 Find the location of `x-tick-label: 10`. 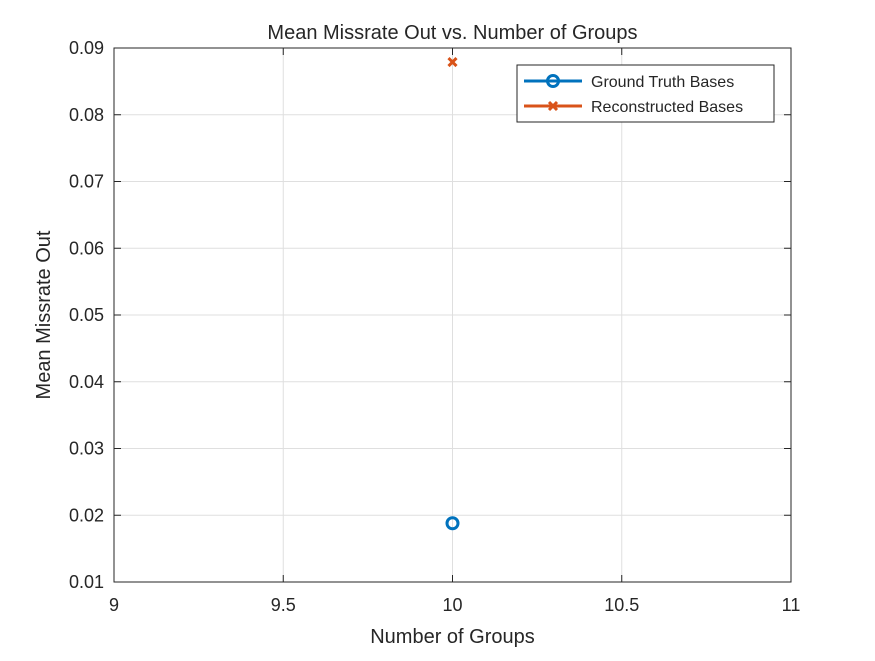

x-tick-label: 10 is located at coordinates (452, 605).